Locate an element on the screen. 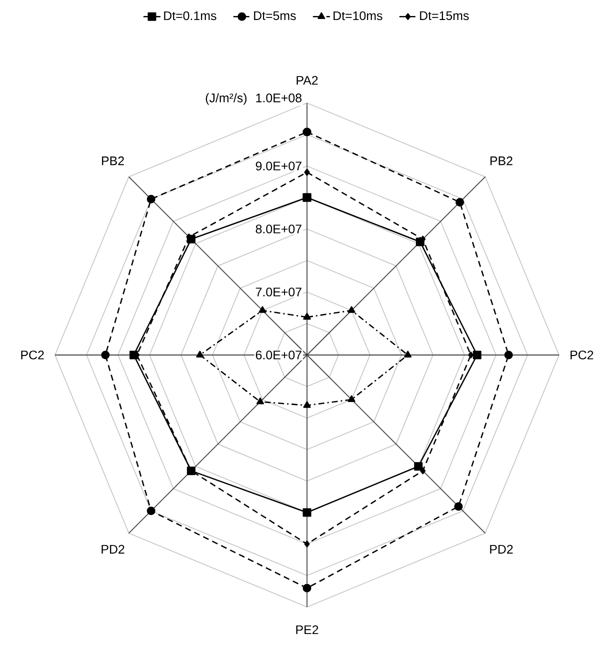 The height and width of the screenshot is (645, 601). legend-label: Dt=10ms is located at coordinates (358, 15).